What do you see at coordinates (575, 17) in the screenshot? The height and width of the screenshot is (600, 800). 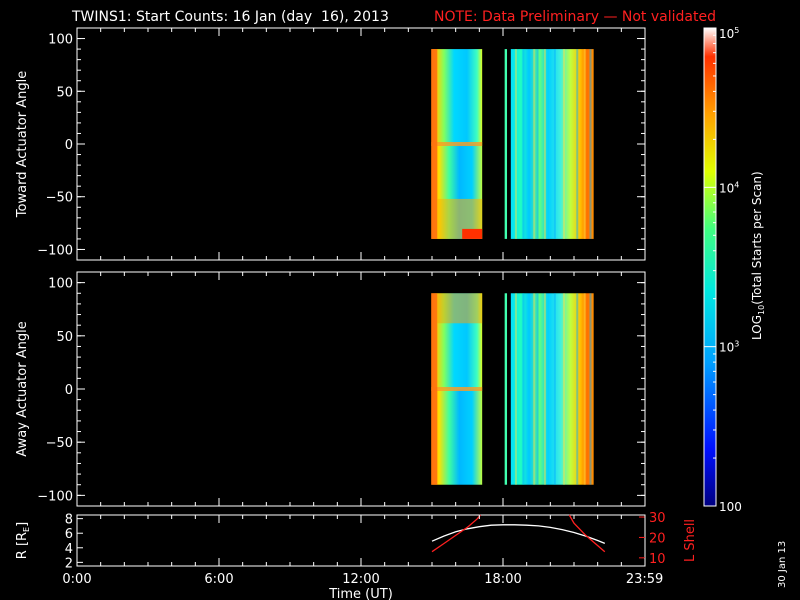 I see `data-note: NOTE: Data Preliminary — Not validated` at bounding box center [575, 17].